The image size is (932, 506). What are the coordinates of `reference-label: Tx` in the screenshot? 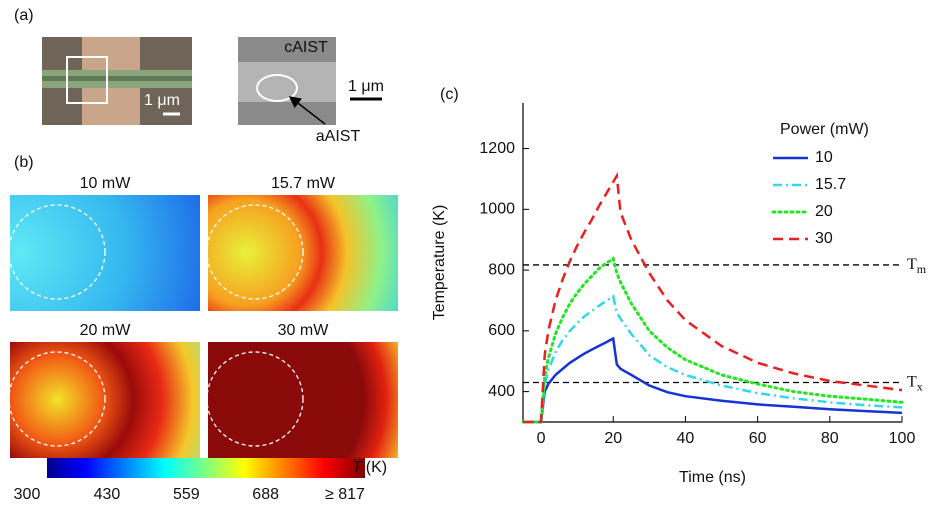 It's located at (915, 383).